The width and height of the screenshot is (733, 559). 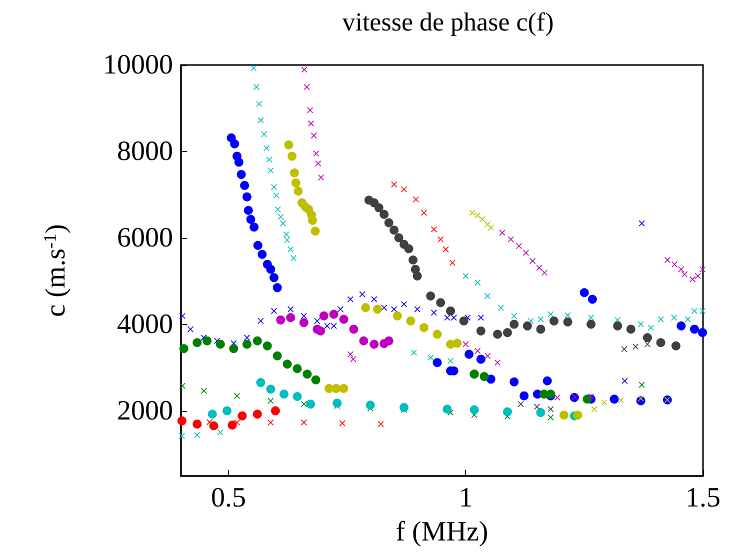 I want to click on x-tick-label: 1, so click(x=465, y=498).